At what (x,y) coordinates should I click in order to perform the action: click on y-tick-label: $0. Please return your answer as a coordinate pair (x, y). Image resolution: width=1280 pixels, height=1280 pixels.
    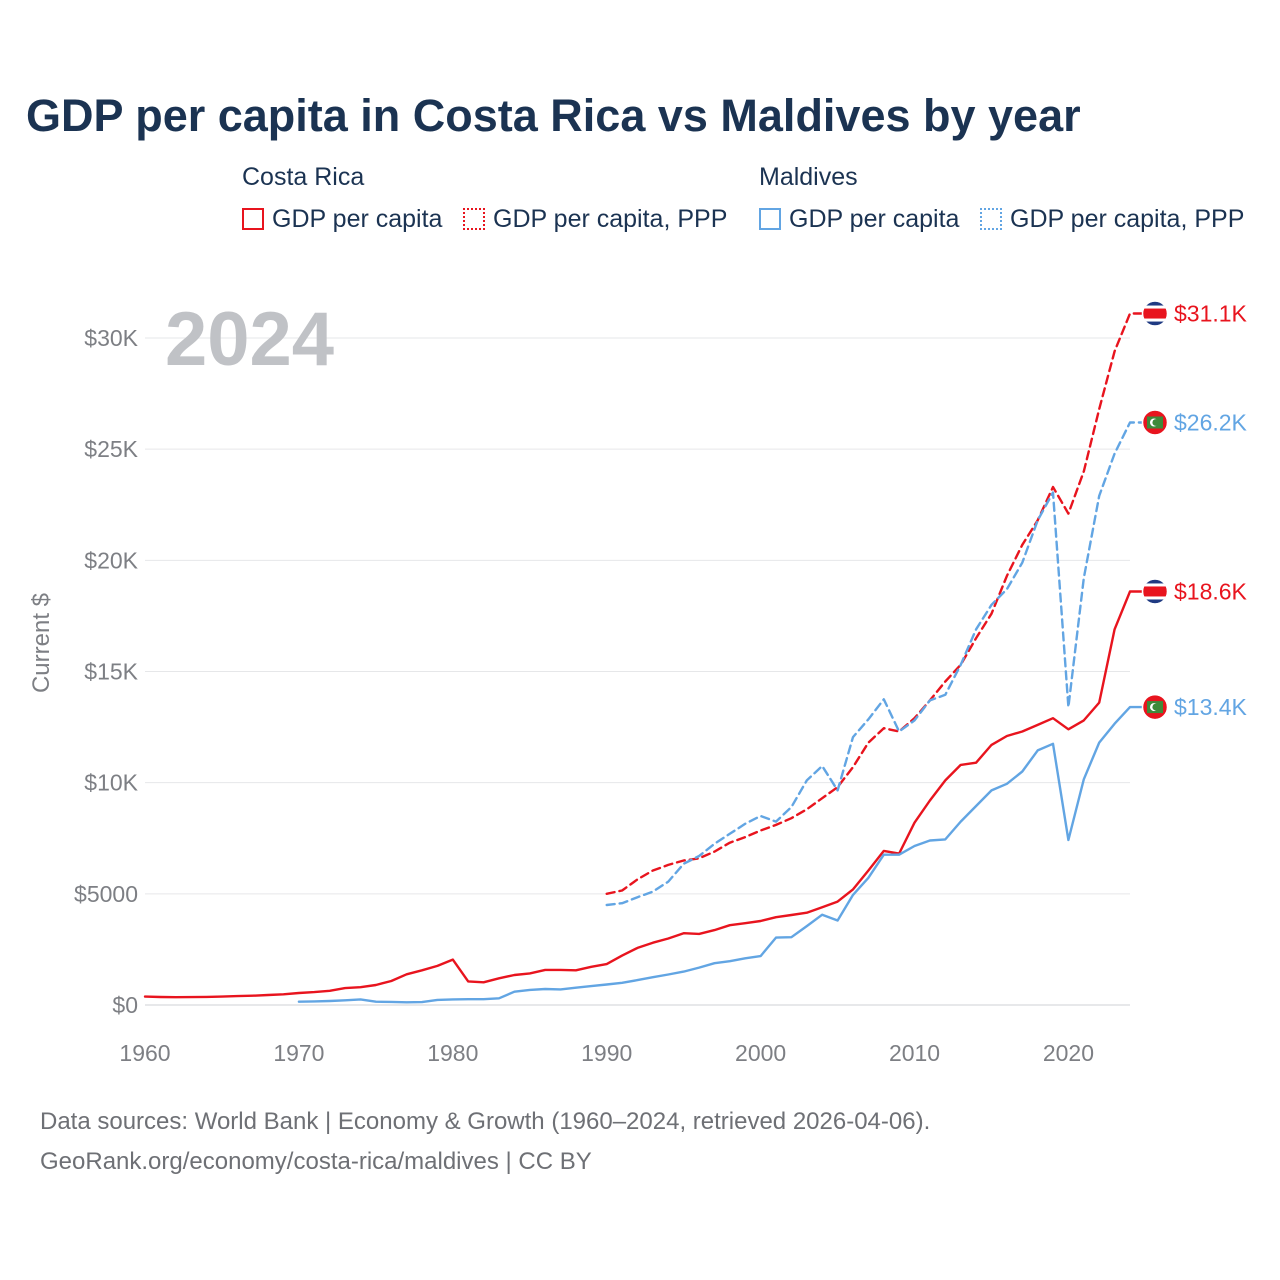
    Looking at the image, I should click on (125, 1005).